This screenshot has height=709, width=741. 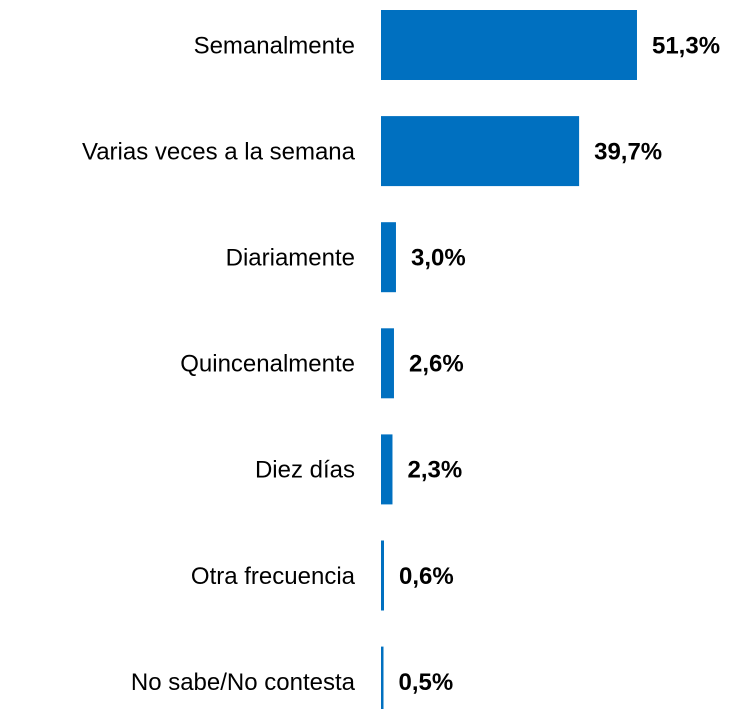 I want to click on value-label: 3,0%, so click(x=438, y=258).